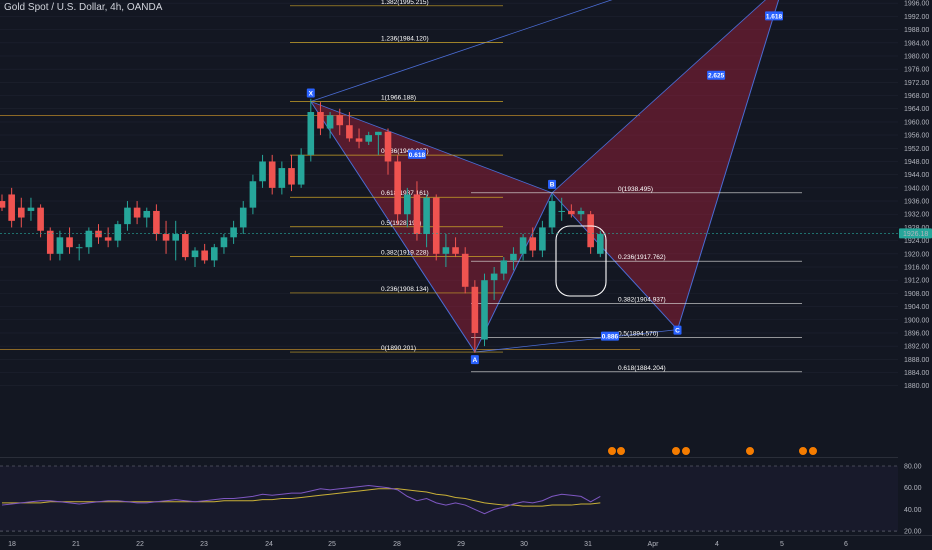 Image resolution: width=932 pixels, height=550 pixels. What do you see at coordinates (405, 151) in the screenshot?
I see `fib-level-label: 0.786(1949.927)` at bounding box center [405, 151].